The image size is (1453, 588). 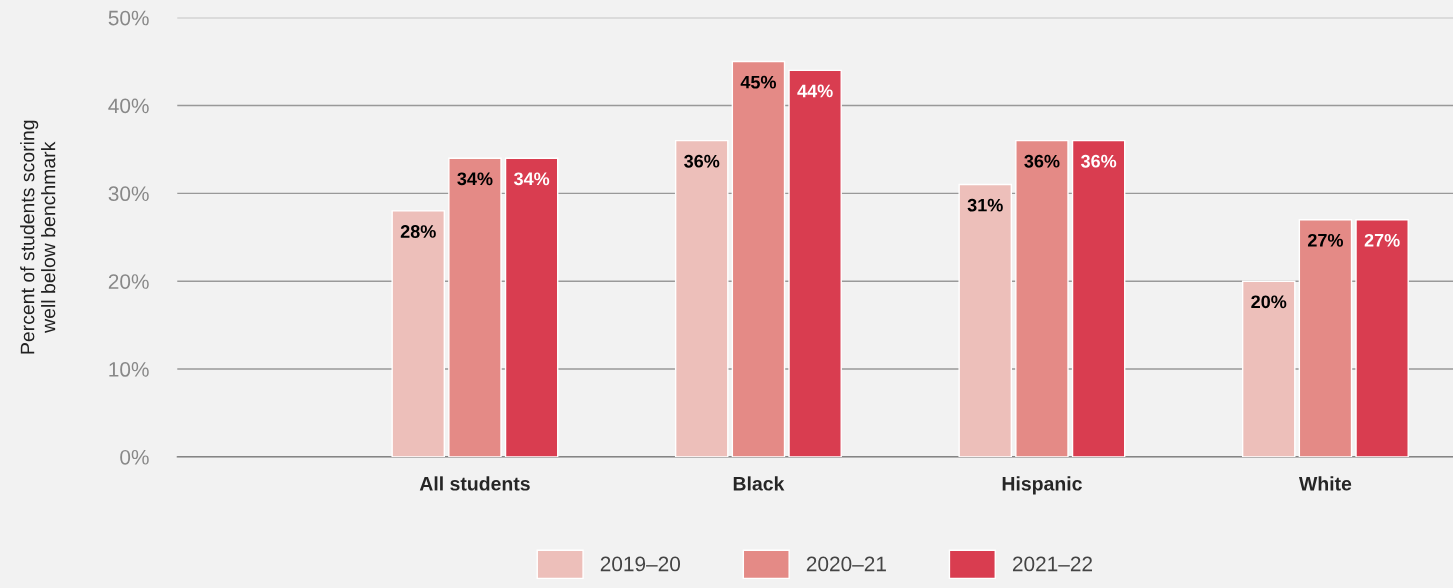 I want to click on x-tick-label: All students, so click(x=474, y=483).